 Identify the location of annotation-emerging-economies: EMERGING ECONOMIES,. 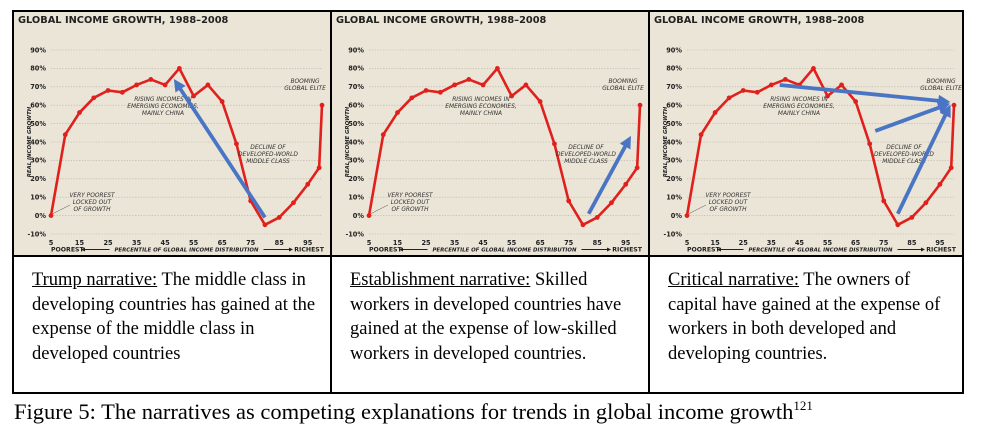
(481, 107).